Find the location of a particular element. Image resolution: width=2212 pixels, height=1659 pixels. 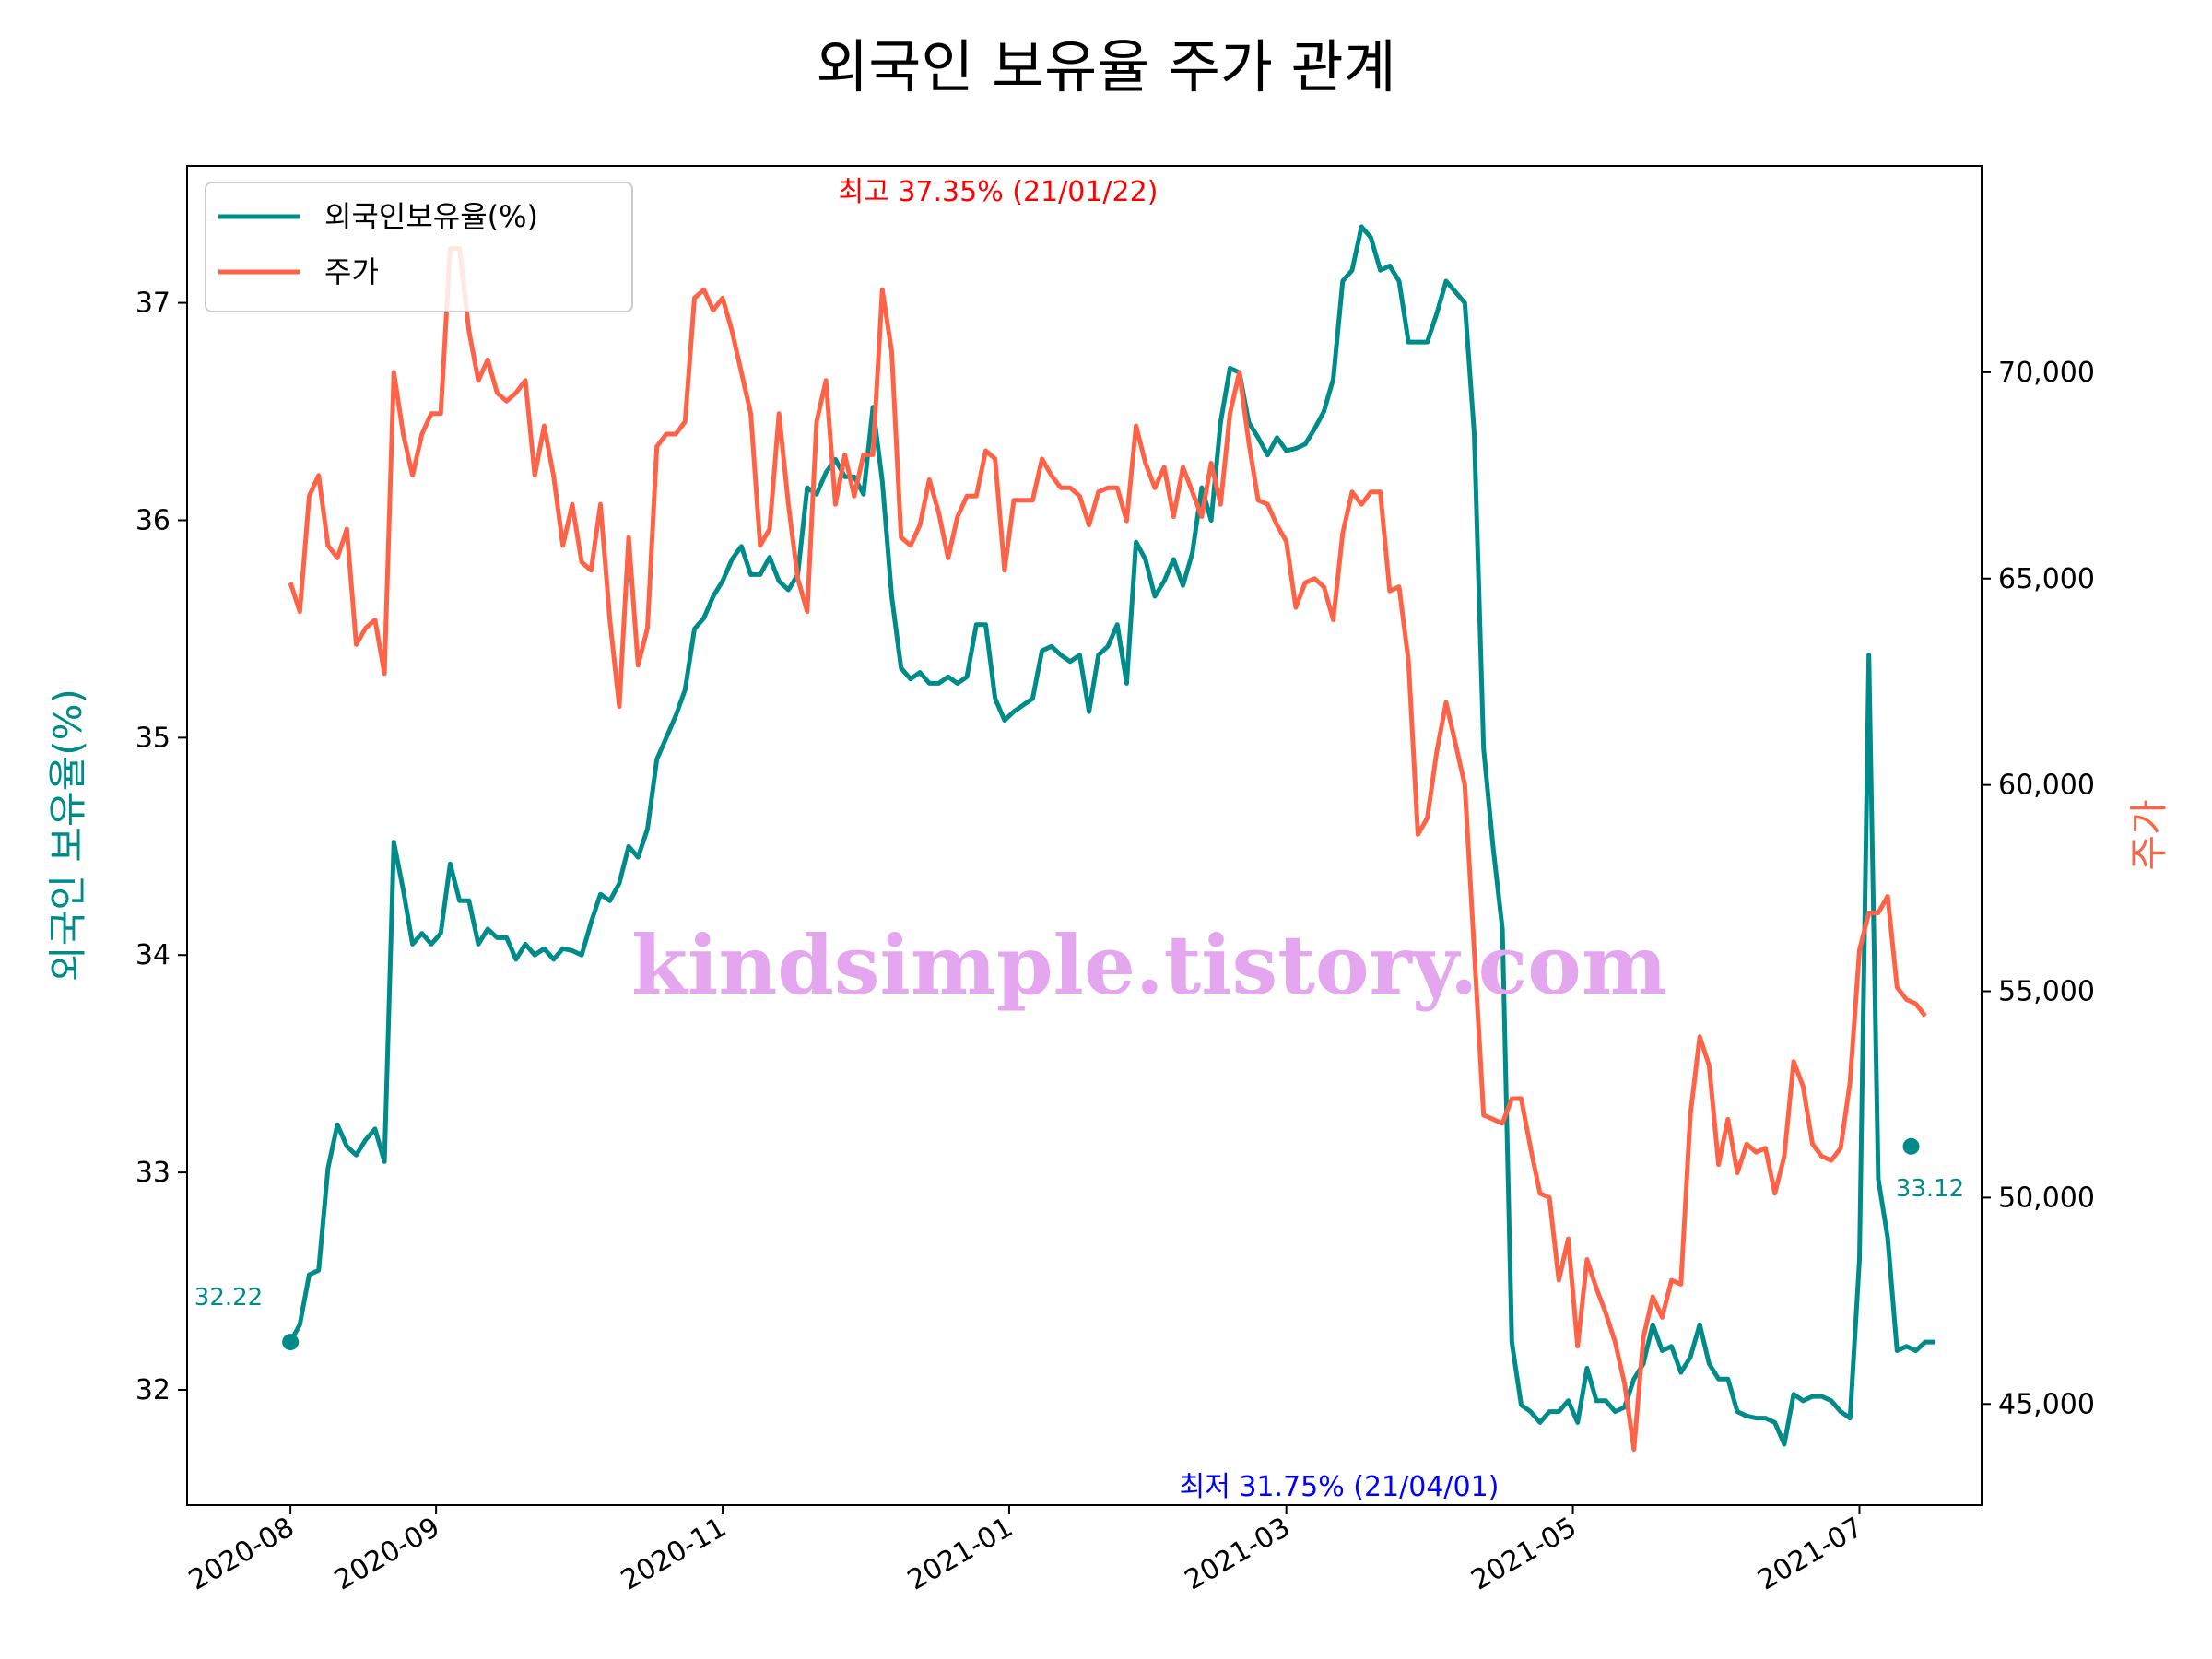

y-right-tick-label: 50,000 is located at coordinates (2046, 1198).